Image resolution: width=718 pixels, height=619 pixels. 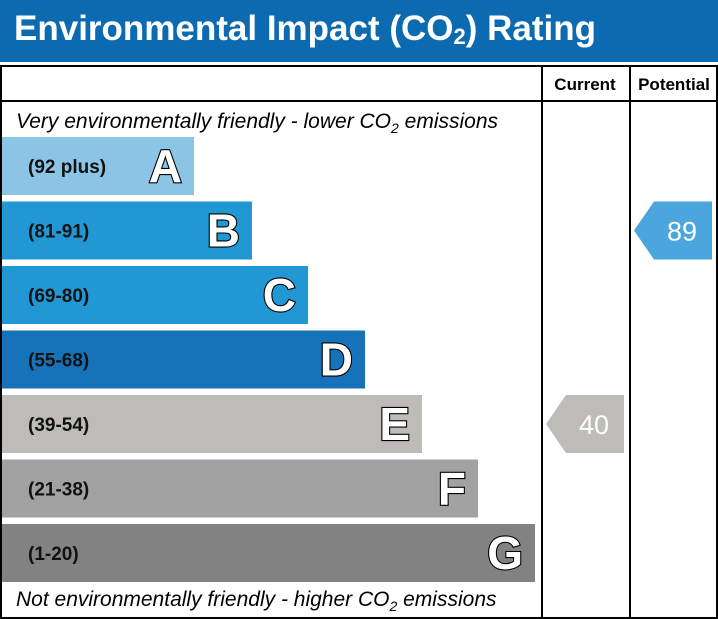 What do you see at coordinates (594, 425) in the screenshot?
I see `current-rating-value: 40` at bounding box center [594, 425].